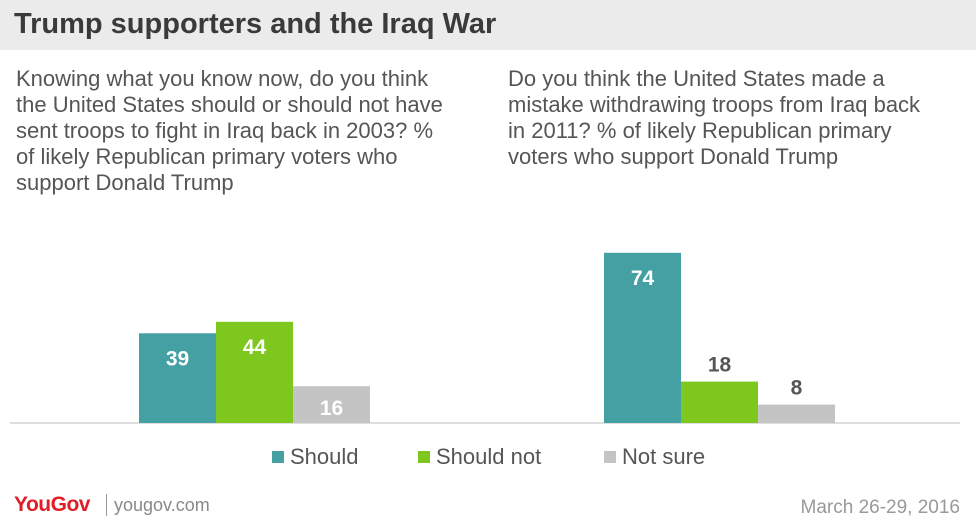 This screenshot has height=524, width=976. Describe the element at coordinates (52, 504) in the screenshot. I see `yougov-logo: YouGov` at that location.